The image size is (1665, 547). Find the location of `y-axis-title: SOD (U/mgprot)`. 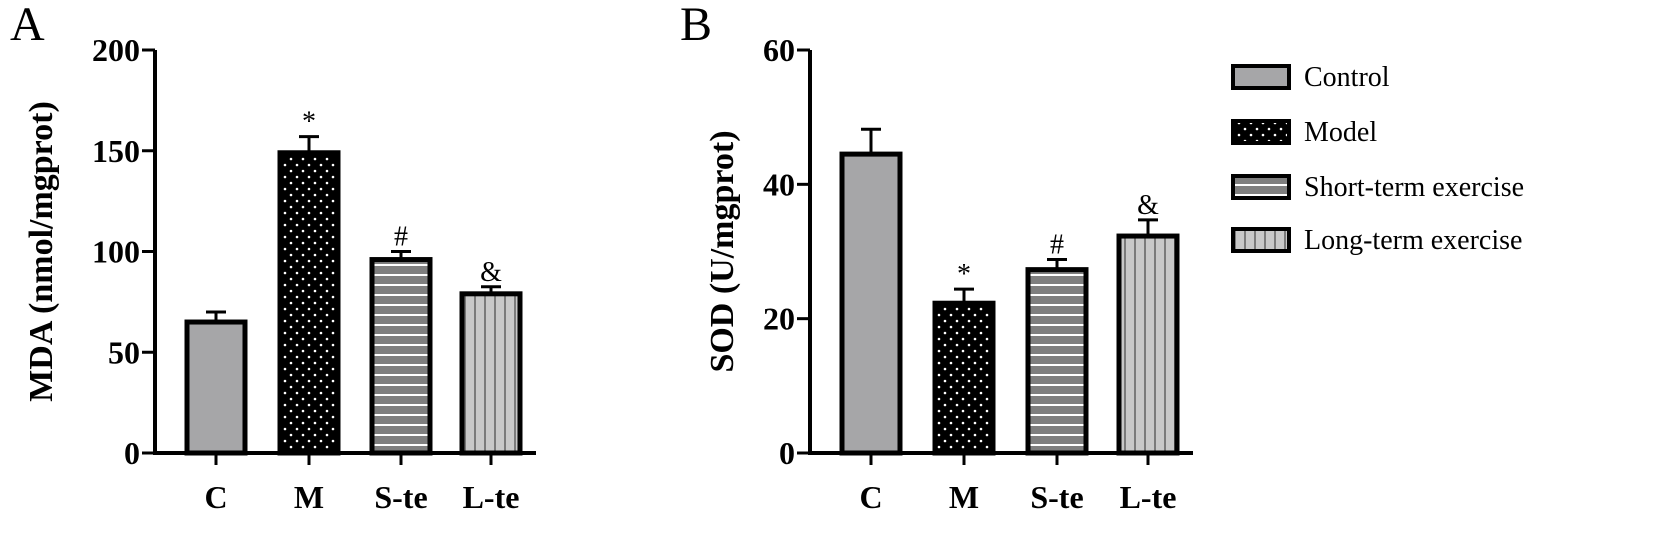

y-axis-title: SOD (U/mgprot) is located at coordinates (722, 251).